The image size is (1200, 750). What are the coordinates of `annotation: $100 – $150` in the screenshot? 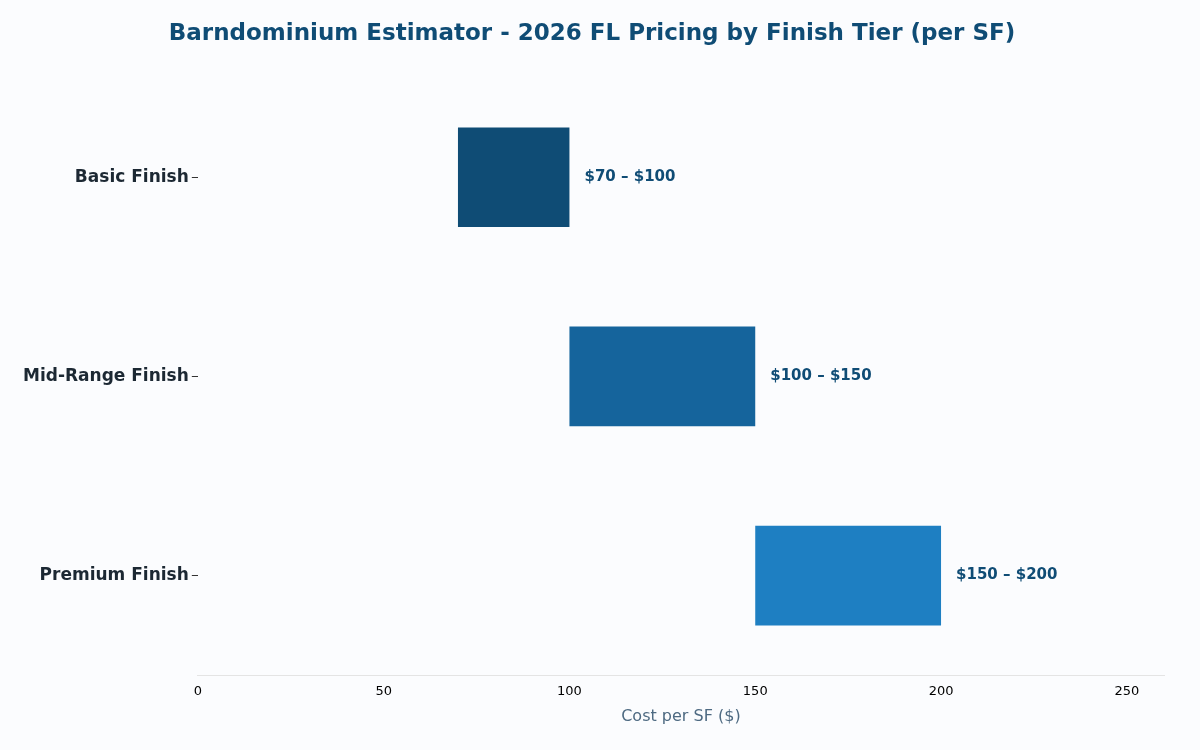 It's located at (821, 375).